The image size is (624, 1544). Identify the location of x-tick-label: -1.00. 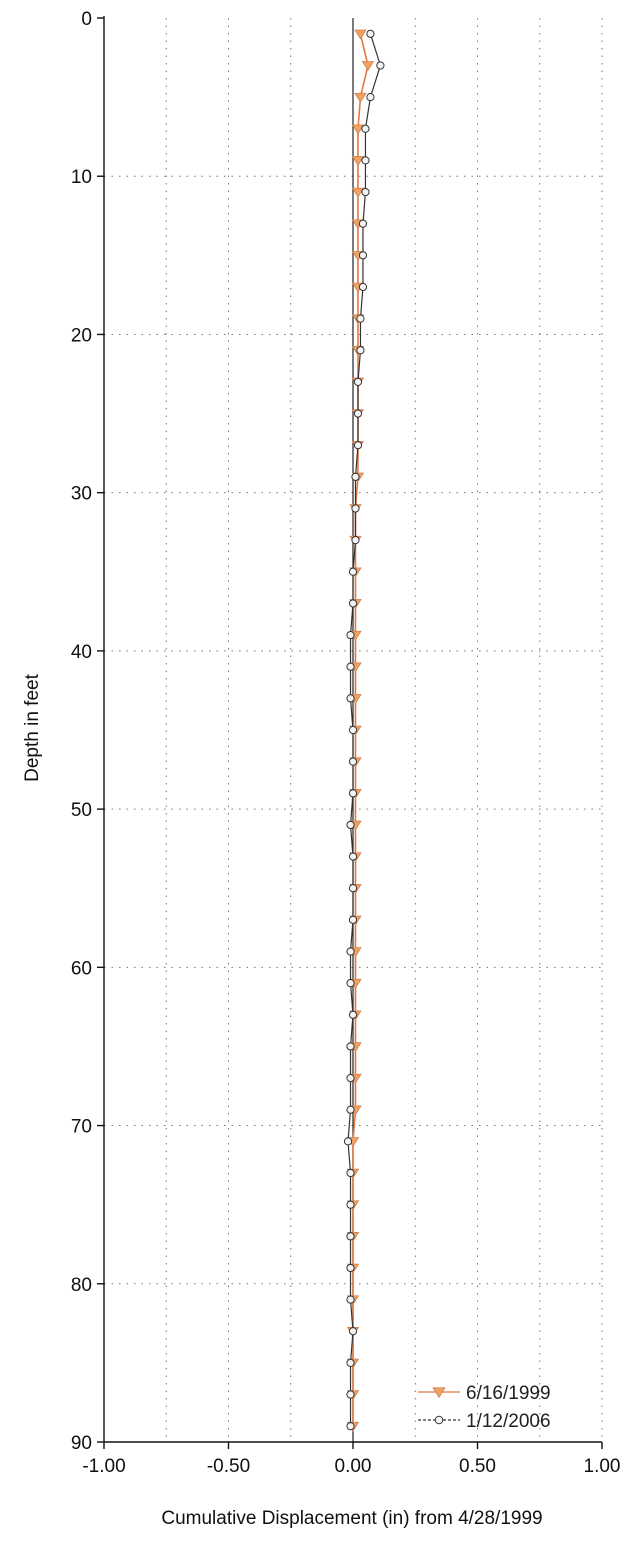
(103, 1466).